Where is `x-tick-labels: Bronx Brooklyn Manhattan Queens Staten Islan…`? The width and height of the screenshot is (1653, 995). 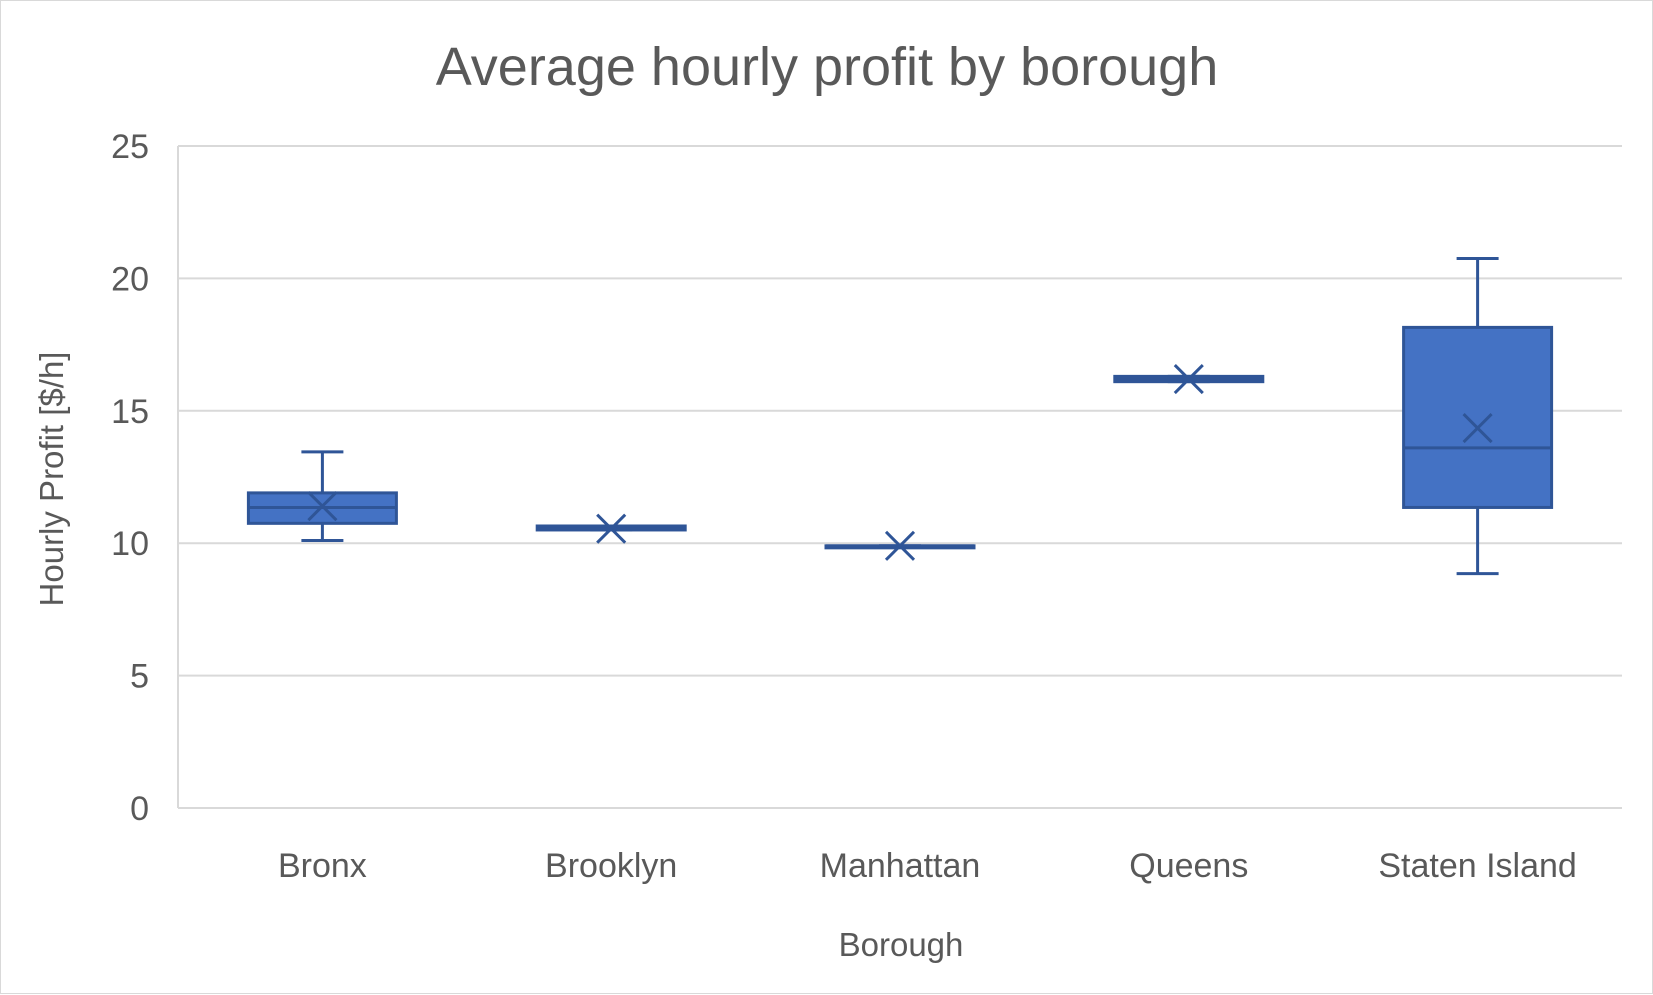
x-tick-labels: Bronx Brooklyn Manhattan Queens Staten Islan… is located at coordinates (927, 866).